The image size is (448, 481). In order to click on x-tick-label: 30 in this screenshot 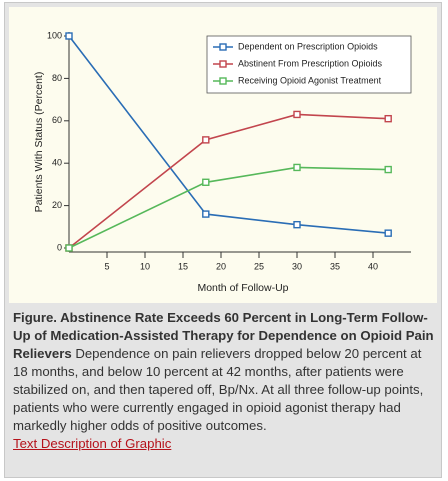, I will do `click(297, 266)`.